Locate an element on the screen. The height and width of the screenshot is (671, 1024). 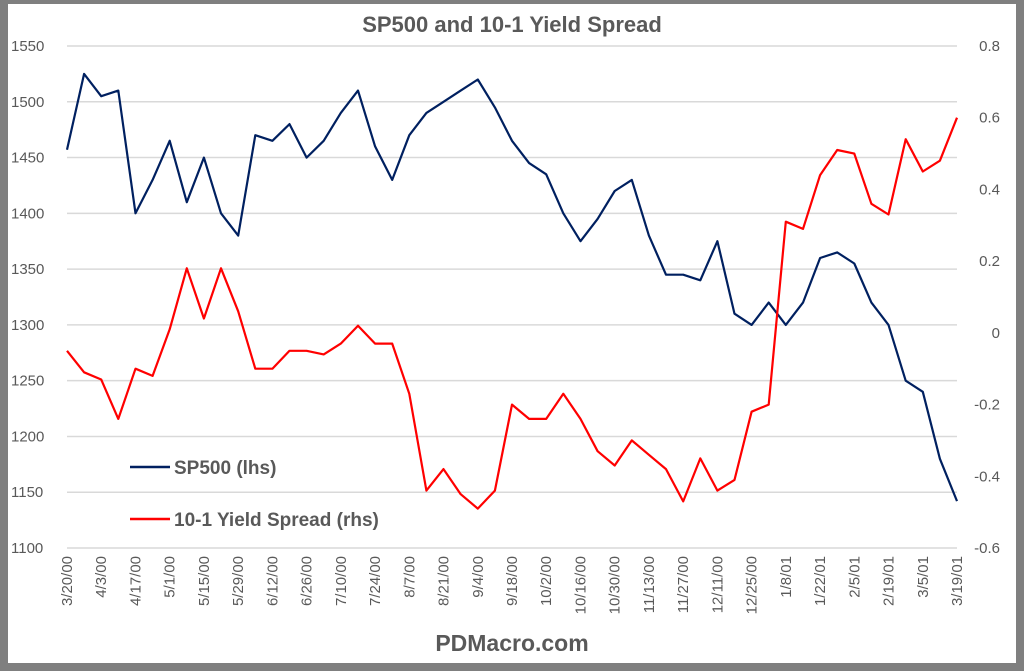
x-tick-label: 5/15/00 is located at coordinates (204, 581).